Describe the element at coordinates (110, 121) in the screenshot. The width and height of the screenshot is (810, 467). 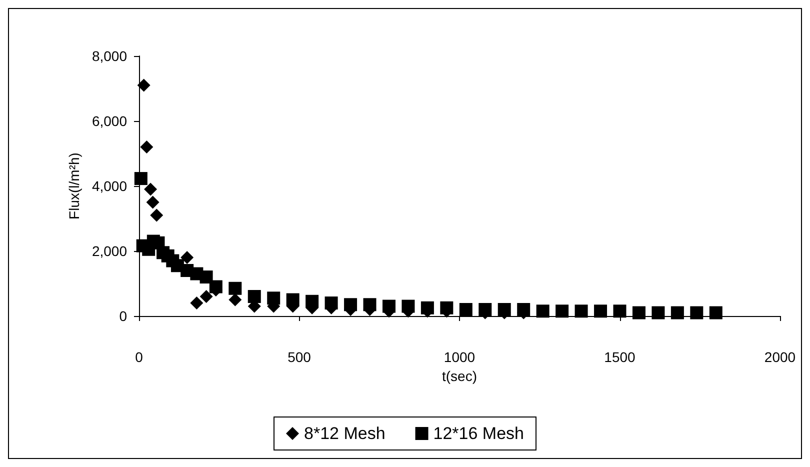
I see `y-tick-label: 6,000` at that location.